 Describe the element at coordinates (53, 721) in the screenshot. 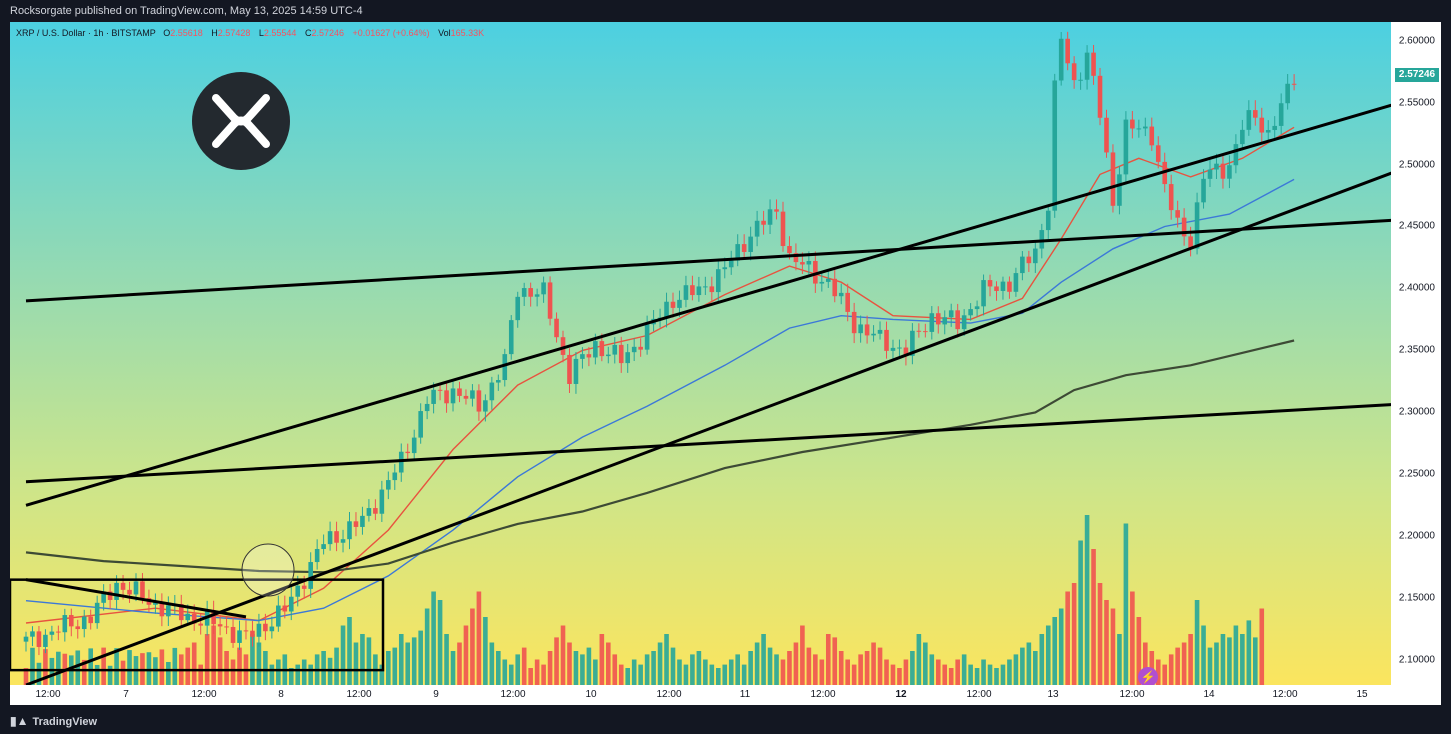

I see `tradingview-brand: ▮▲ TradingView` at that location.